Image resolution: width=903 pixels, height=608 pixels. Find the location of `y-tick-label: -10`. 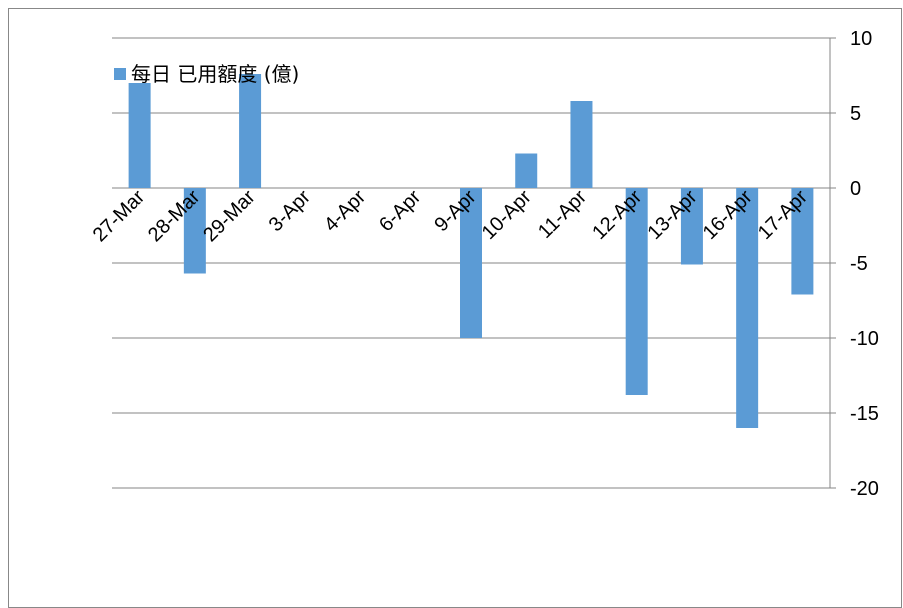

y-tick-label: -10 is located at coordinates (864, 339).